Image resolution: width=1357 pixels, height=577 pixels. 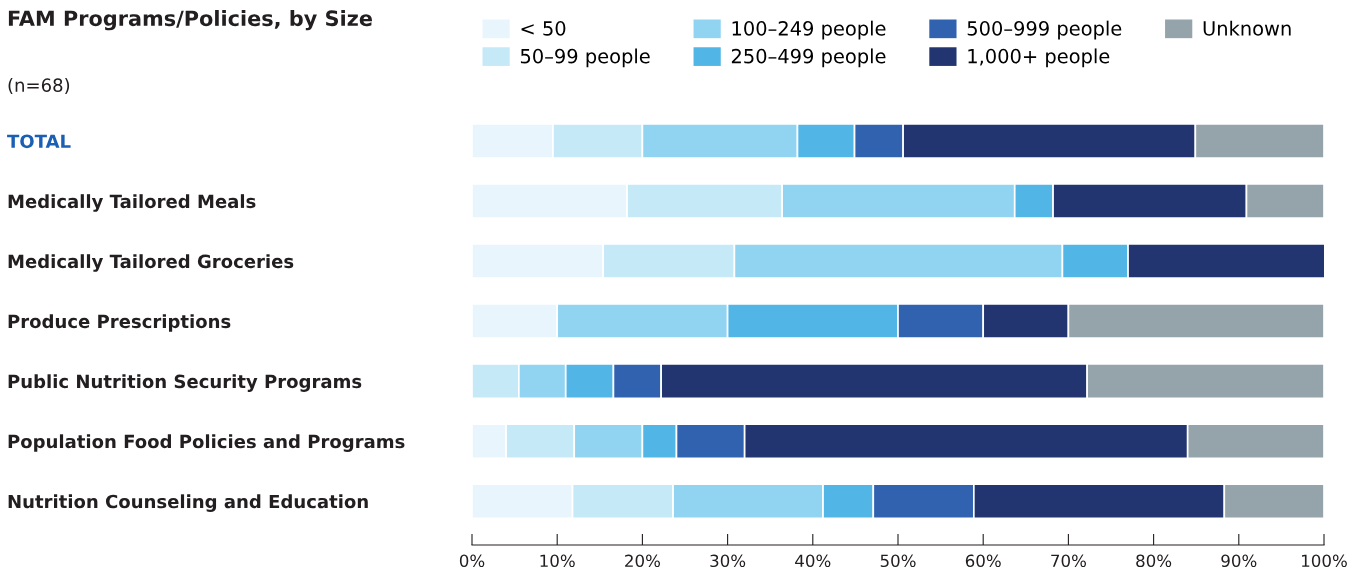 I want to click on x-tick-label: 30%, so click(x=728, y=561).